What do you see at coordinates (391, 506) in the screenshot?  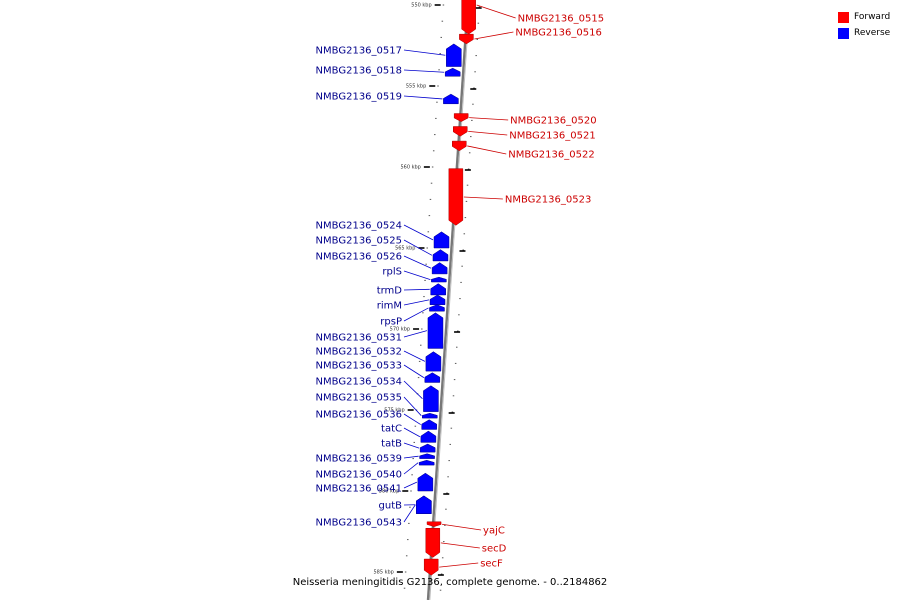 I see `reverse-gene-label: gutB` at bounding box center [391, 506].